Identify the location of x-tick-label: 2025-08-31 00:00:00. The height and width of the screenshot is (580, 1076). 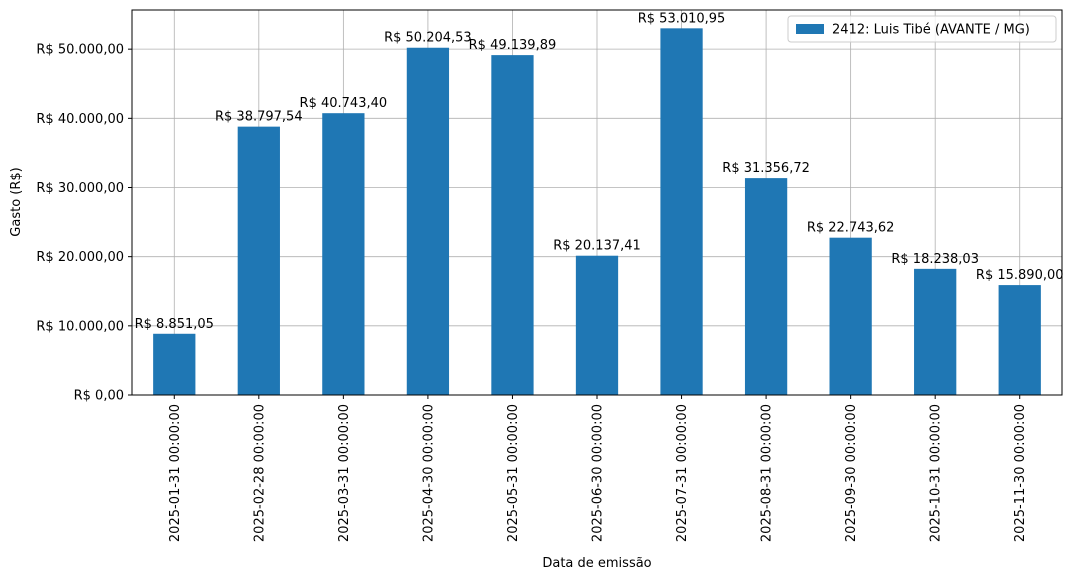
(767, 473).